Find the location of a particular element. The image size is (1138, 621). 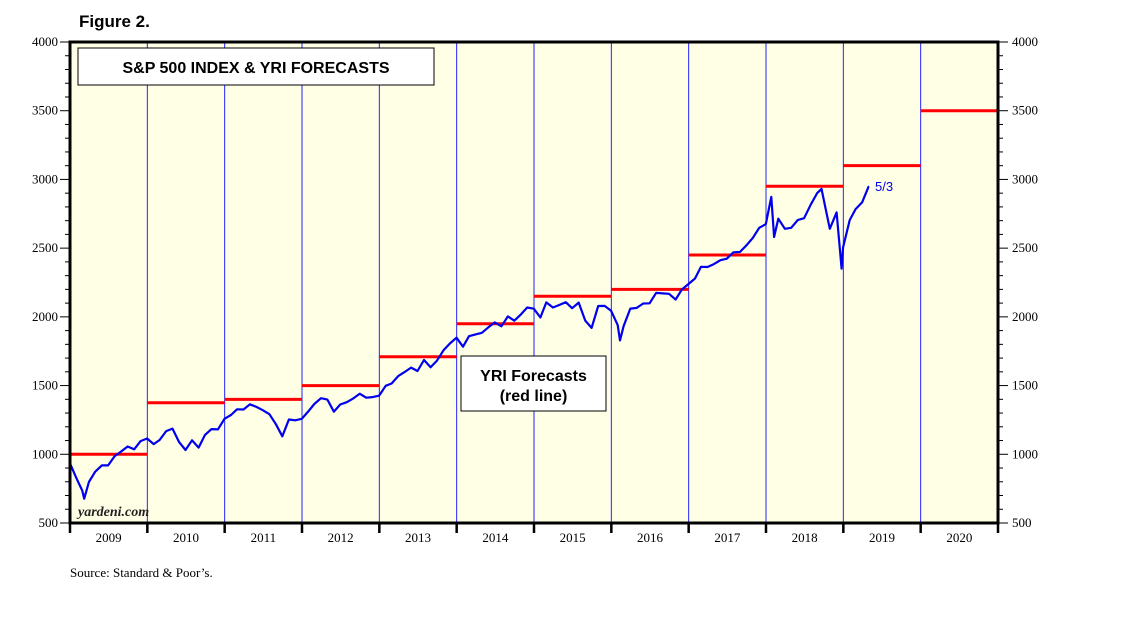

x-tick-label: 2013 is located at coordinates (418, 537).